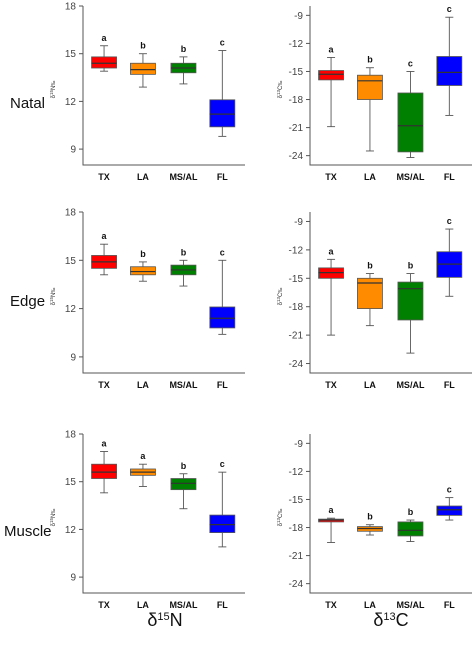  What do you see at coordinates (374, 522) in the screenshot?
I see `panel-muscle-c: -9 -12 -15 -18 -21 -24 δ13C‰ a TX b LA b MS/AL c FL` at bounding box center [374, 522].